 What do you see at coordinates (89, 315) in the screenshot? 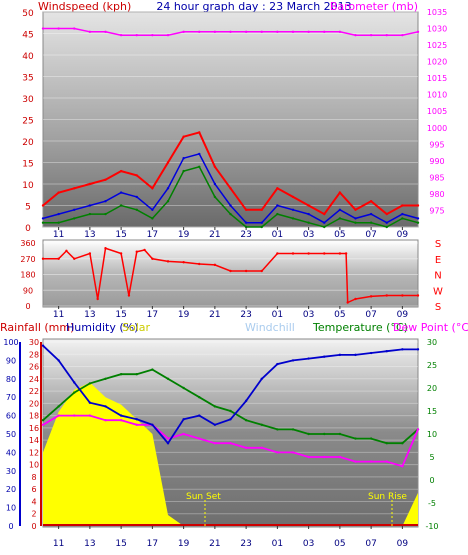
I see `x-tick-label-direction: 13` at bounding box center [89, 315].